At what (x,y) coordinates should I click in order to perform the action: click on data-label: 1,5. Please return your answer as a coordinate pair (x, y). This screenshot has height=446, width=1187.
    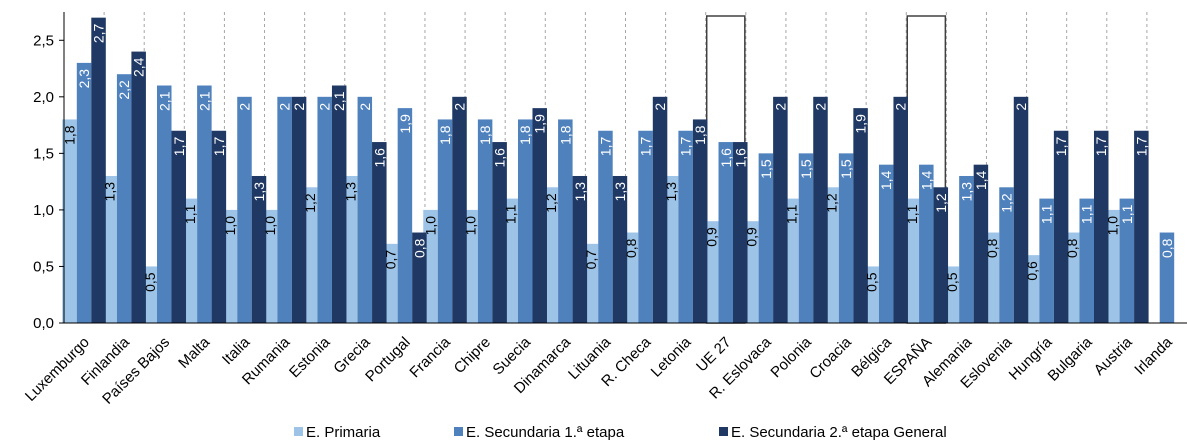
    Looking at the image, I should click on (846, 169).